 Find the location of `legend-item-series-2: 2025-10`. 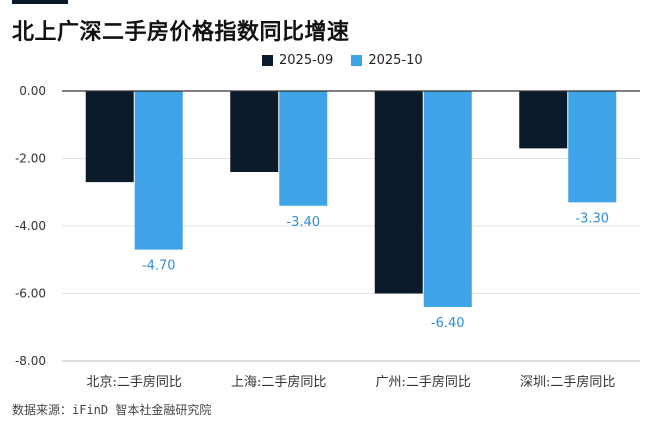

legend-item-series-2: 2025-10 is located at coordinates (387, 60).